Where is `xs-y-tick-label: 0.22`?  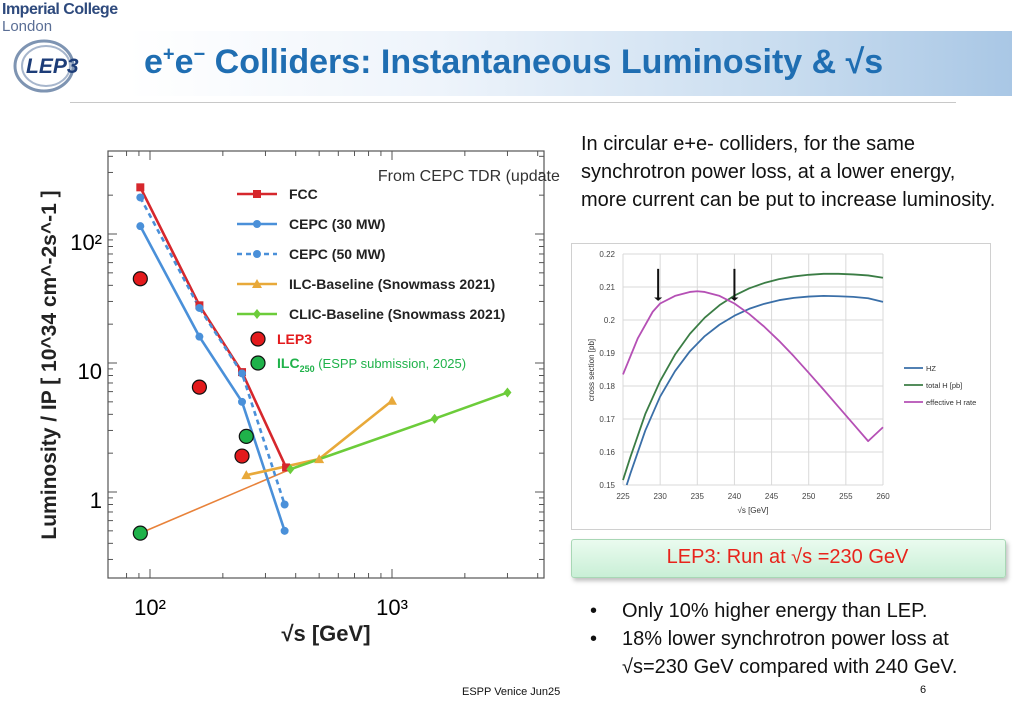 xs-y-tick-label: 0.22 is located at coordinates (607, 254).